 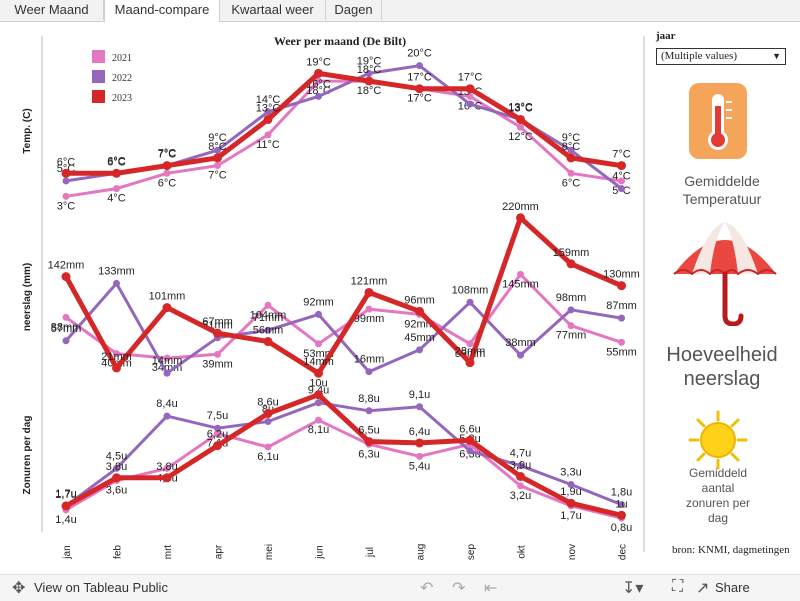 What do you see at coordinates (369, 91) in the screenshot?
I see `data-label-0-2021-6: 18°C` at bounding box center [369, 91].